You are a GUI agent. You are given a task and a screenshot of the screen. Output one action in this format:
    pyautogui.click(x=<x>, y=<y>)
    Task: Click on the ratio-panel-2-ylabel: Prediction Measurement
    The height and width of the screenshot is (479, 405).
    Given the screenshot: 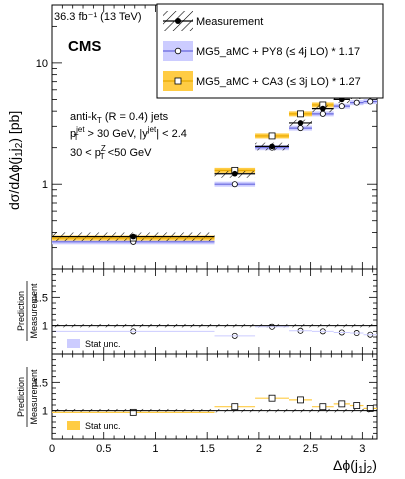 What is the action you would take?
    pyautogui.click(x=27, y=397)
    